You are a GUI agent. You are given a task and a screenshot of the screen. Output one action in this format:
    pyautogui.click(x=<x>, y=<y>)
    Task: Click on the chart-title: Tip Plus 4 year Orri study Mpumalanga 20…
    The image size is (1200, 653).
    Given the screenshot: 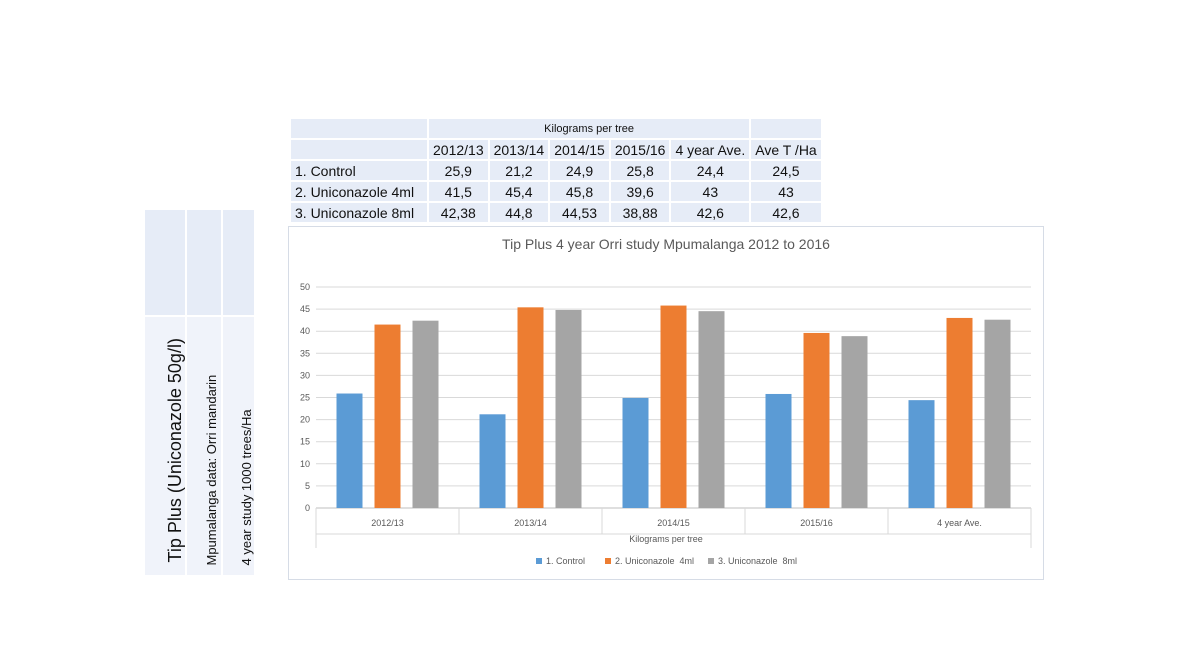 What is the action you would take?
    pyautogui.click(x=666, y=244)
    